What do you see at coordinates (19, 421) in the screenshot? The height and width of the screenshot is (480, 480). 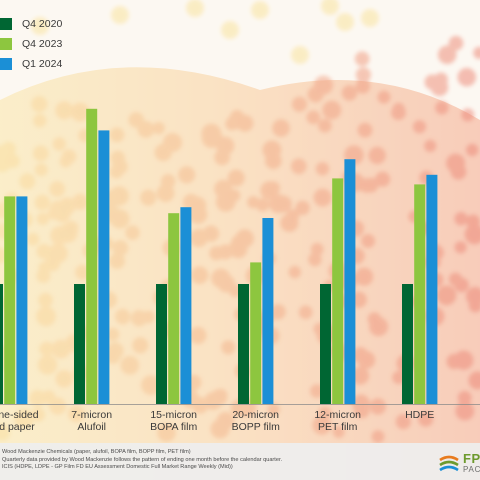 I see `category-label: m one-sidedated paper` at bounding box center [19, 421].